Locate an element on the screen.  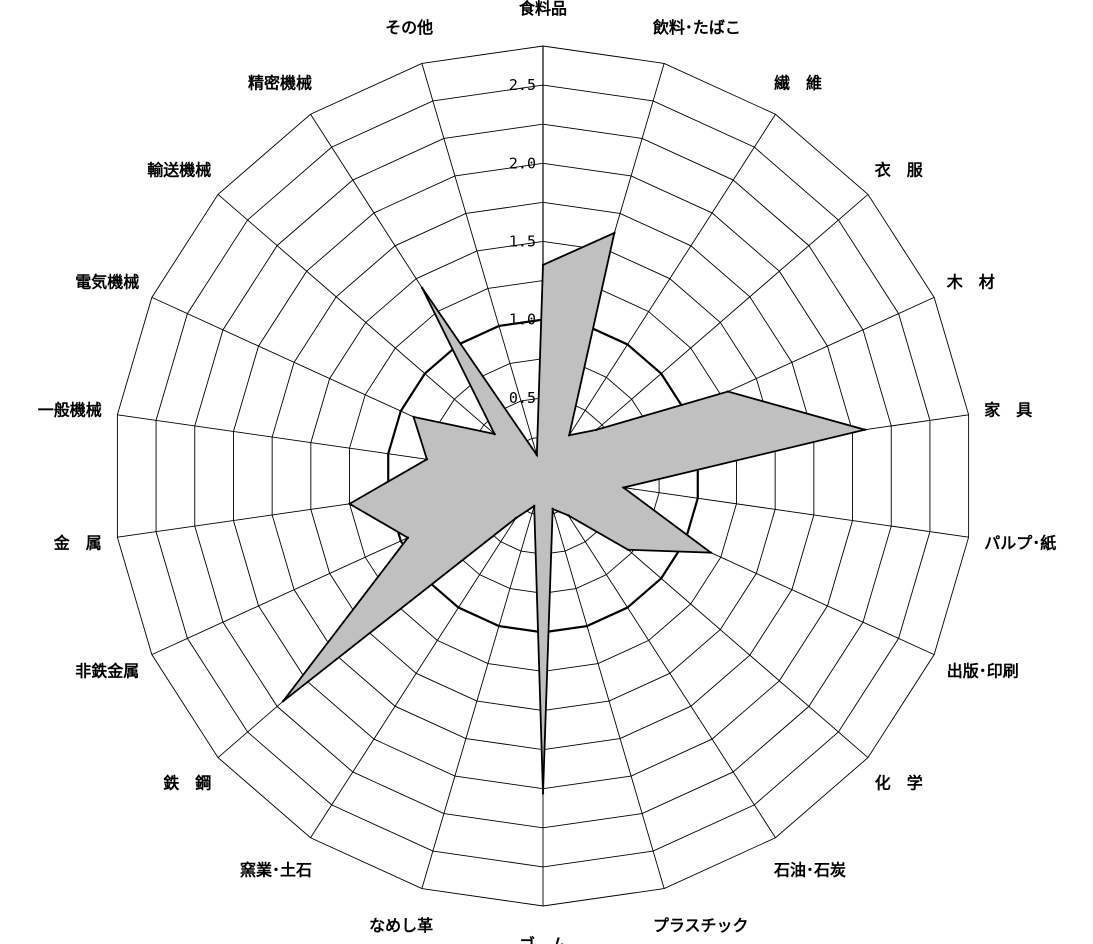
tick-label: 2.0 is located at coordinates (522, 163).